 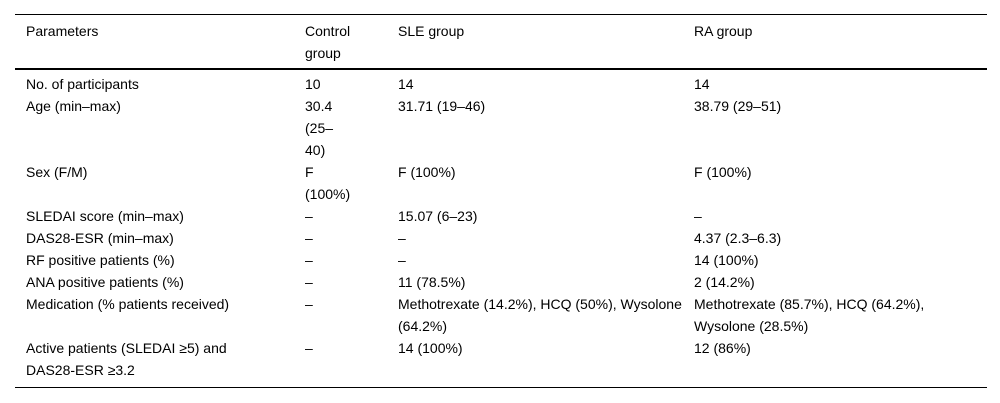 What do you see at coordinates (501, 260) in the screenshot?
I see `table-row-rf-positive: RF positive patients (%) – – 14 (100%)` at bounding box center [501, 260].